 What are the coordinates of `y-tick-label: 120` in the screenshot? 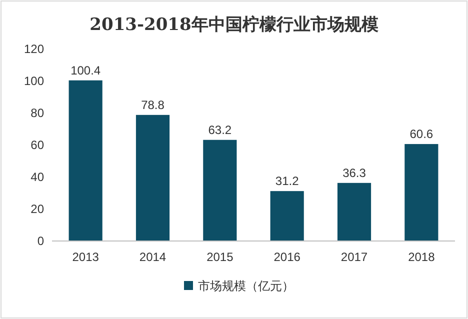 It's located at (34, 49).